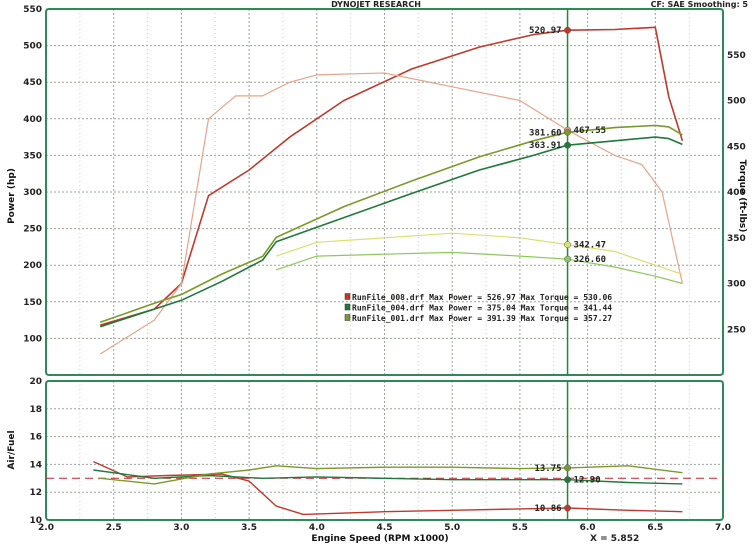 This screenshot has height=545, width=754. Describe the element at coordinates (723, 528) in the screenshot. I see `x-tick-label: 7.0` at that location.